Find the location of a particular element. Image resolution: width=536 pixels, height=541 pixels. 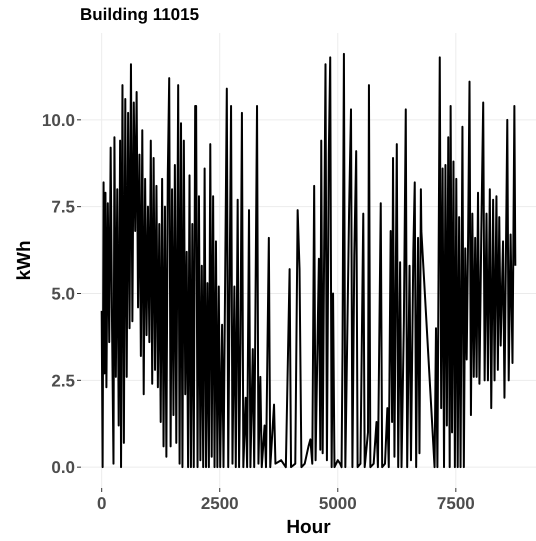

y-tick-label: 0.0 is located at coordinates (63, 468).